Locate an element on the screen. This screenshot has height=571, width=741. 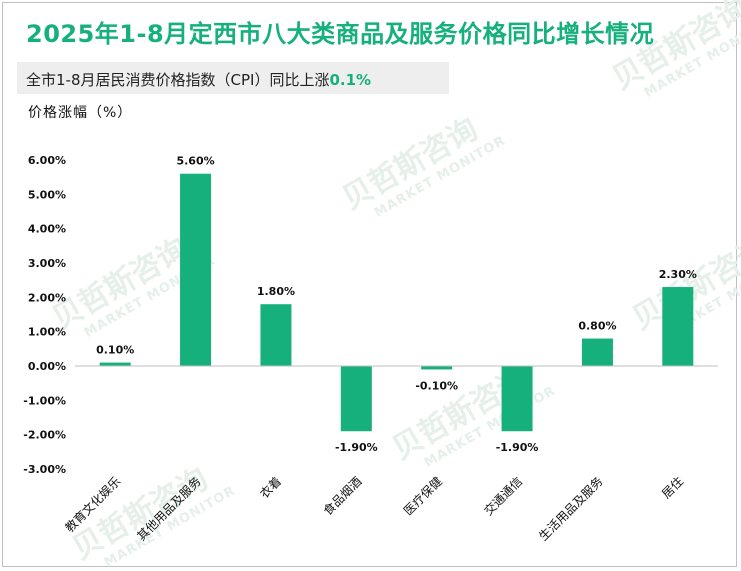
y-tick-label: -3.00% is located at coordinates (44, 469).